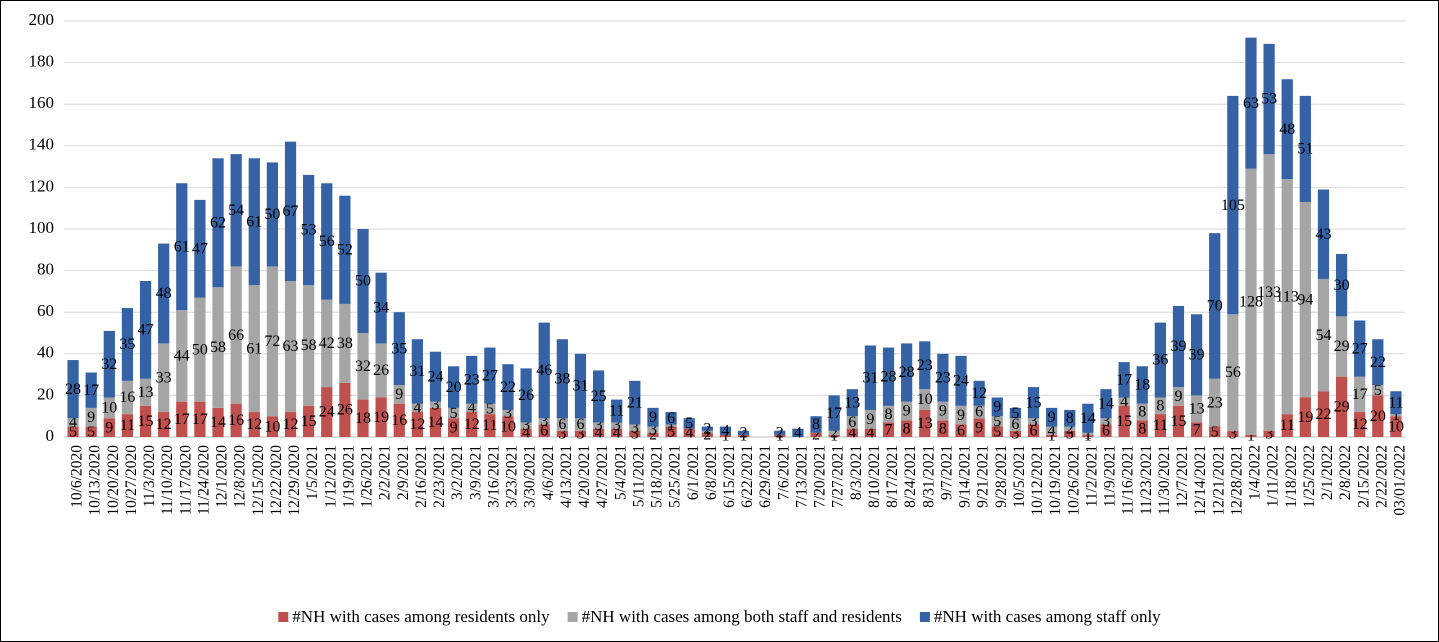 This screenshot has height=642, width=1439. Describe the element at coordinates (530, 476) in the screenshot. I see `x-tick-label: 3/30/2021` at that location.